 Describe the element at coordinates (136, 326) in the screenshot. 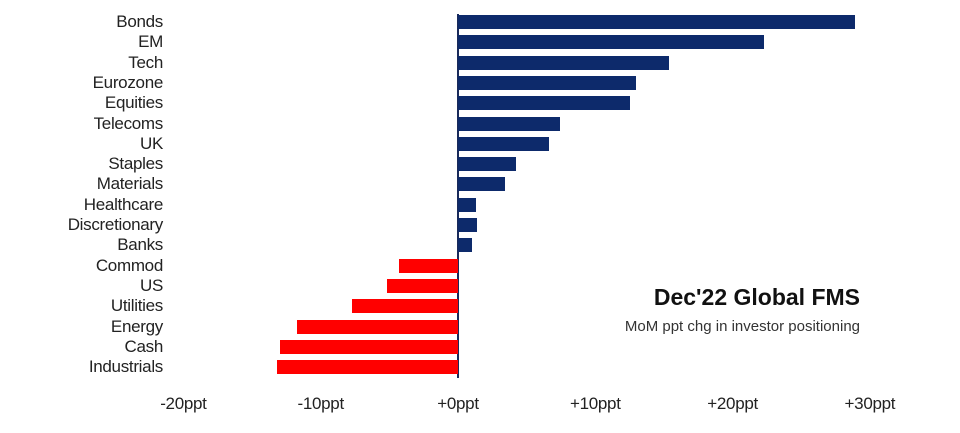

I see `category-label: Energy` at that location.